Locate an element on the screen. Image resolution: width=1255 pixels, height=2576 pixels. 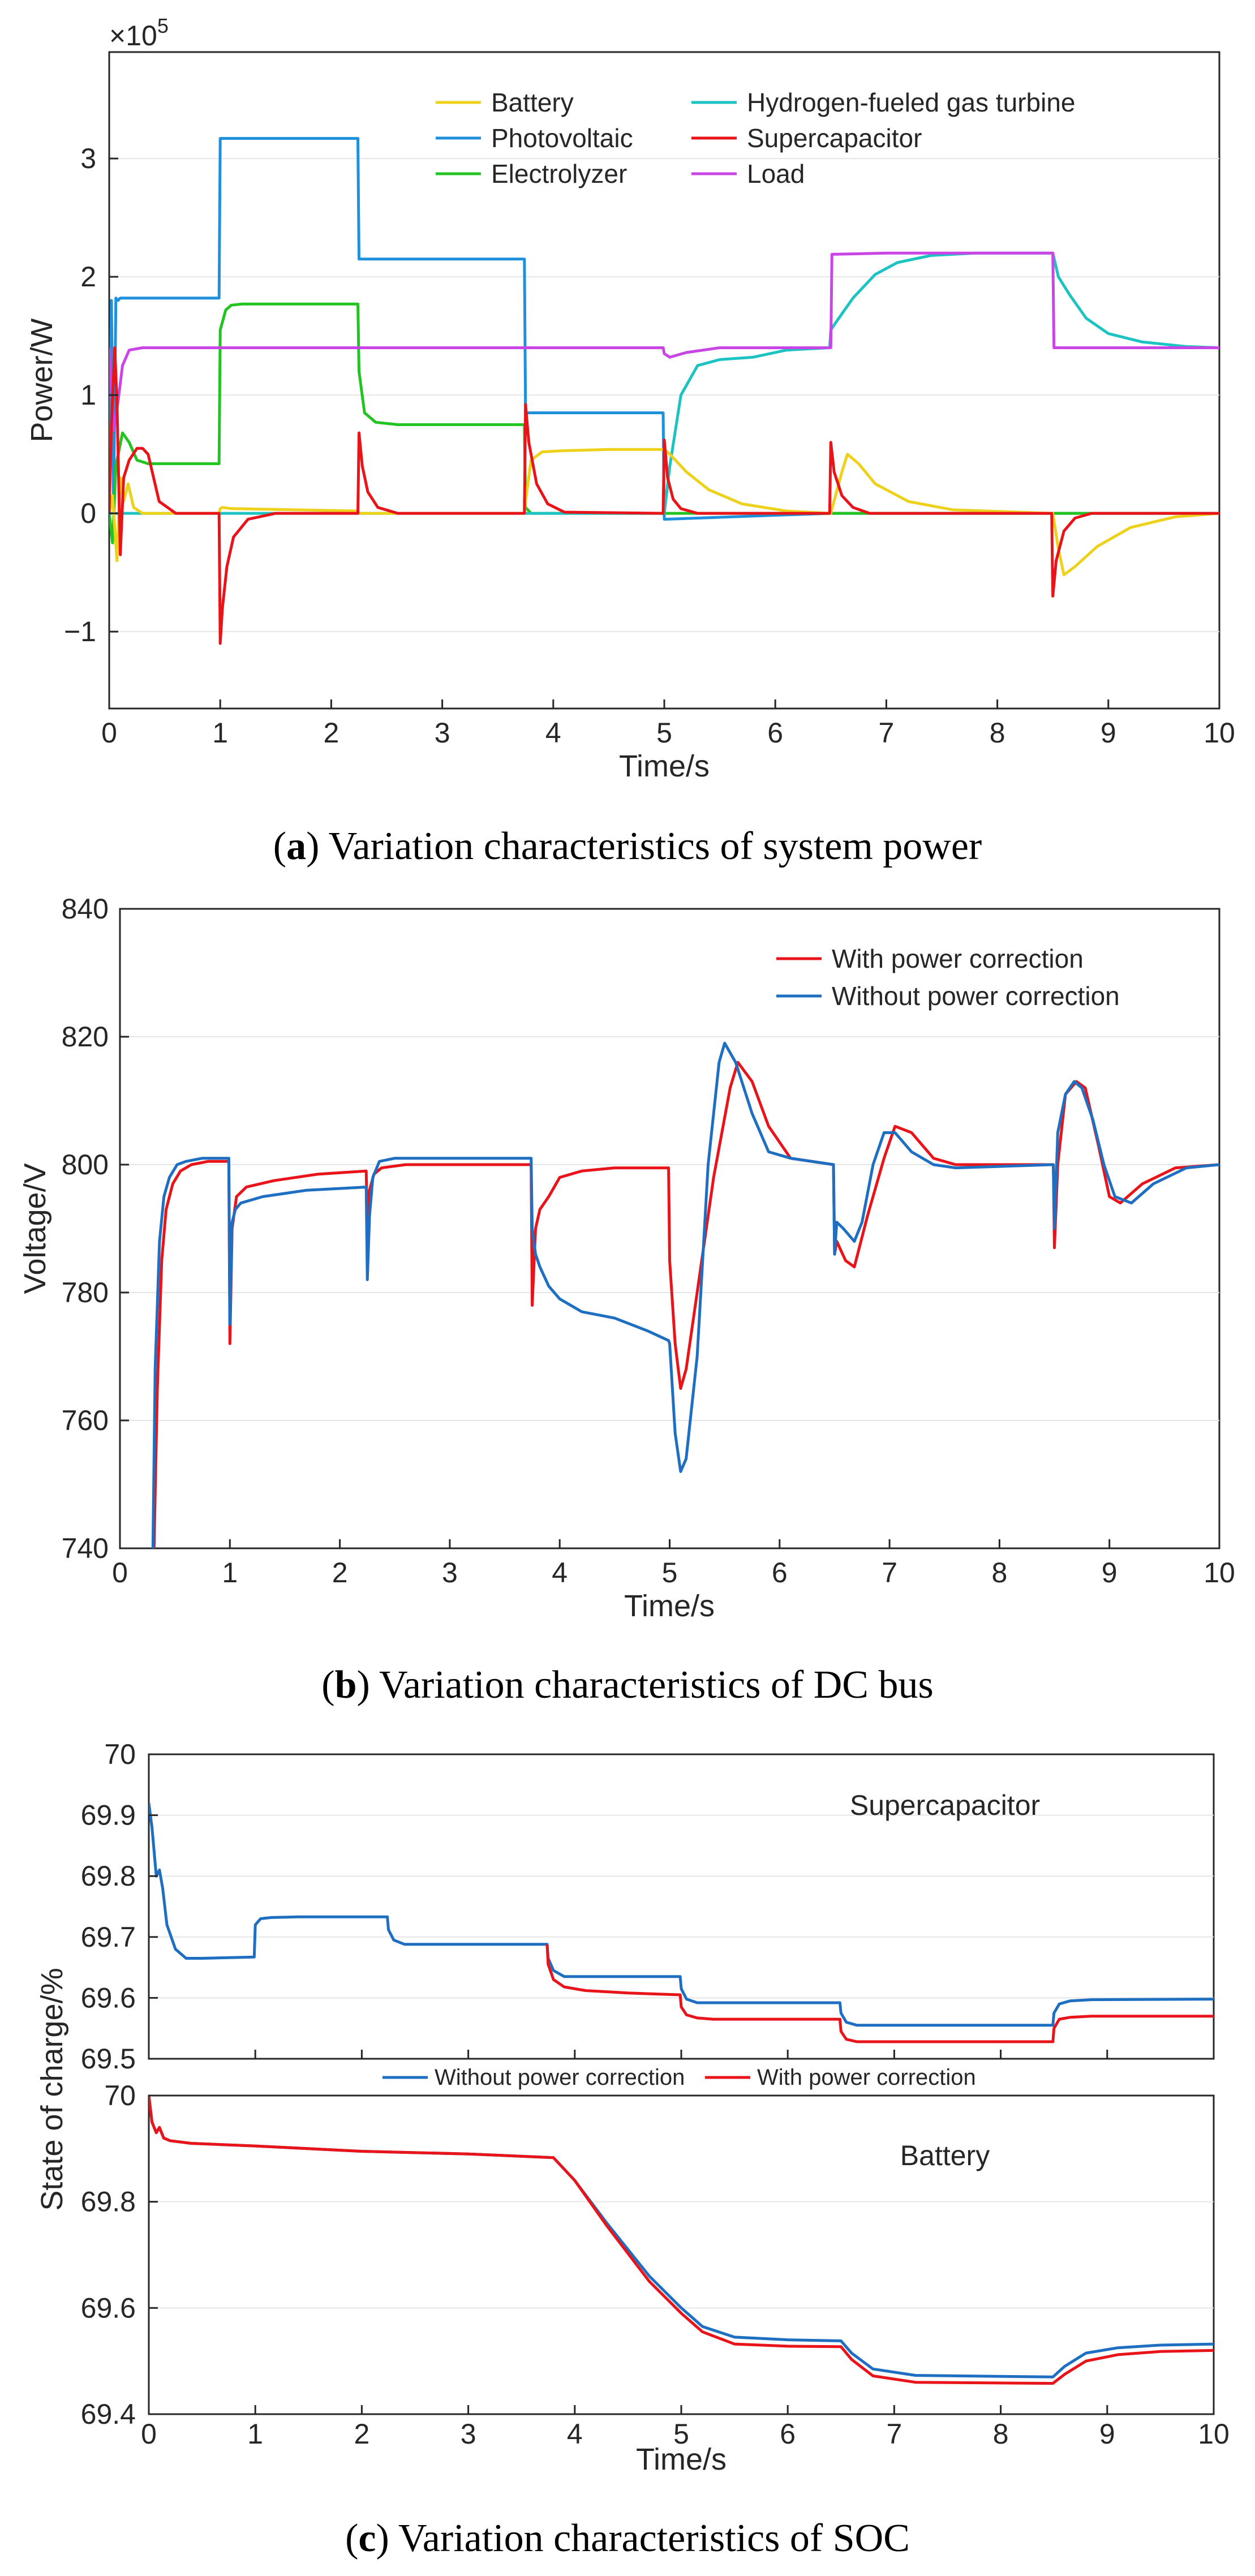
y-tick-label: 69.5 is located at coordinates (108, 2059).